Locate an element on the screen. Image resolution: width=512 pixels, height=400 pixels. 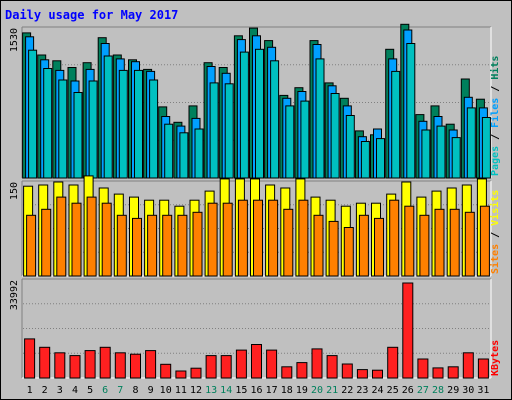
chart-title: Daily usage for May 2017 is located at coordinates (91, 15).